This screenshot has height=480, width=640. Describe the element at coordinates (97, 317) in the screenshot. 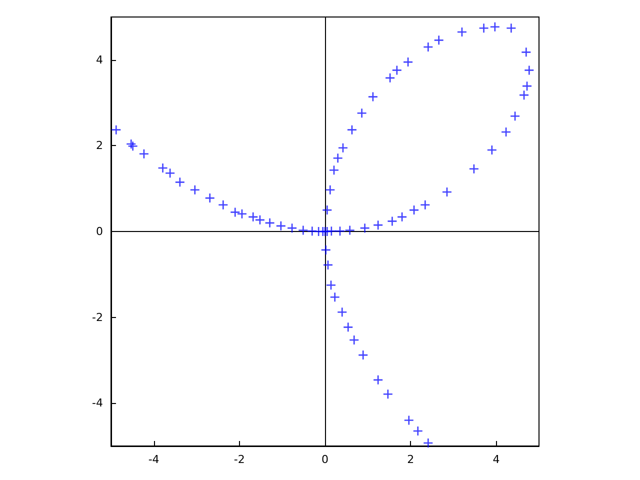

I see `y-tick-label: -2` at that location.